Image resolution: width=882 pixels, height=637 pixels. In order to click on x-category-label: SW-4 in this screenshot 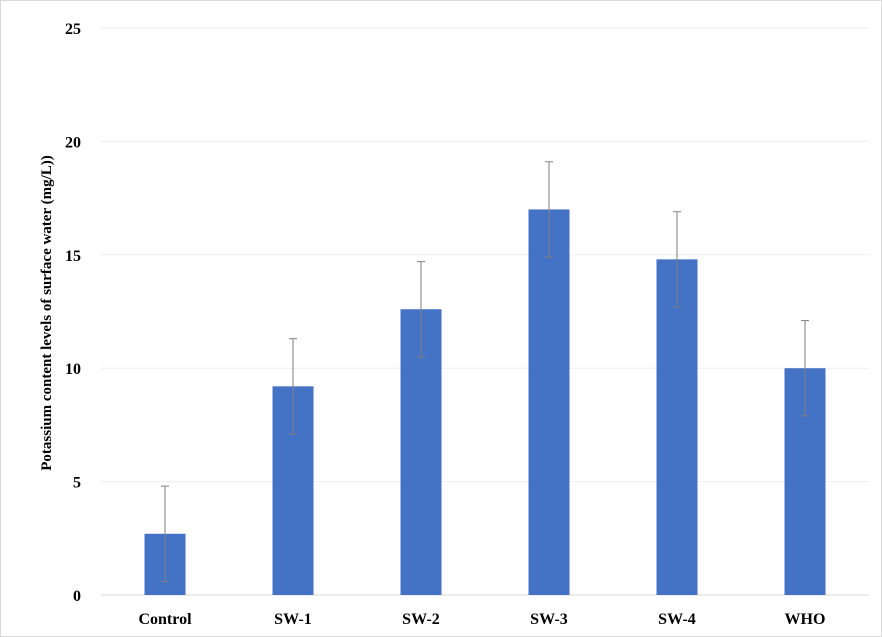, I will do `click(677, 619)`.